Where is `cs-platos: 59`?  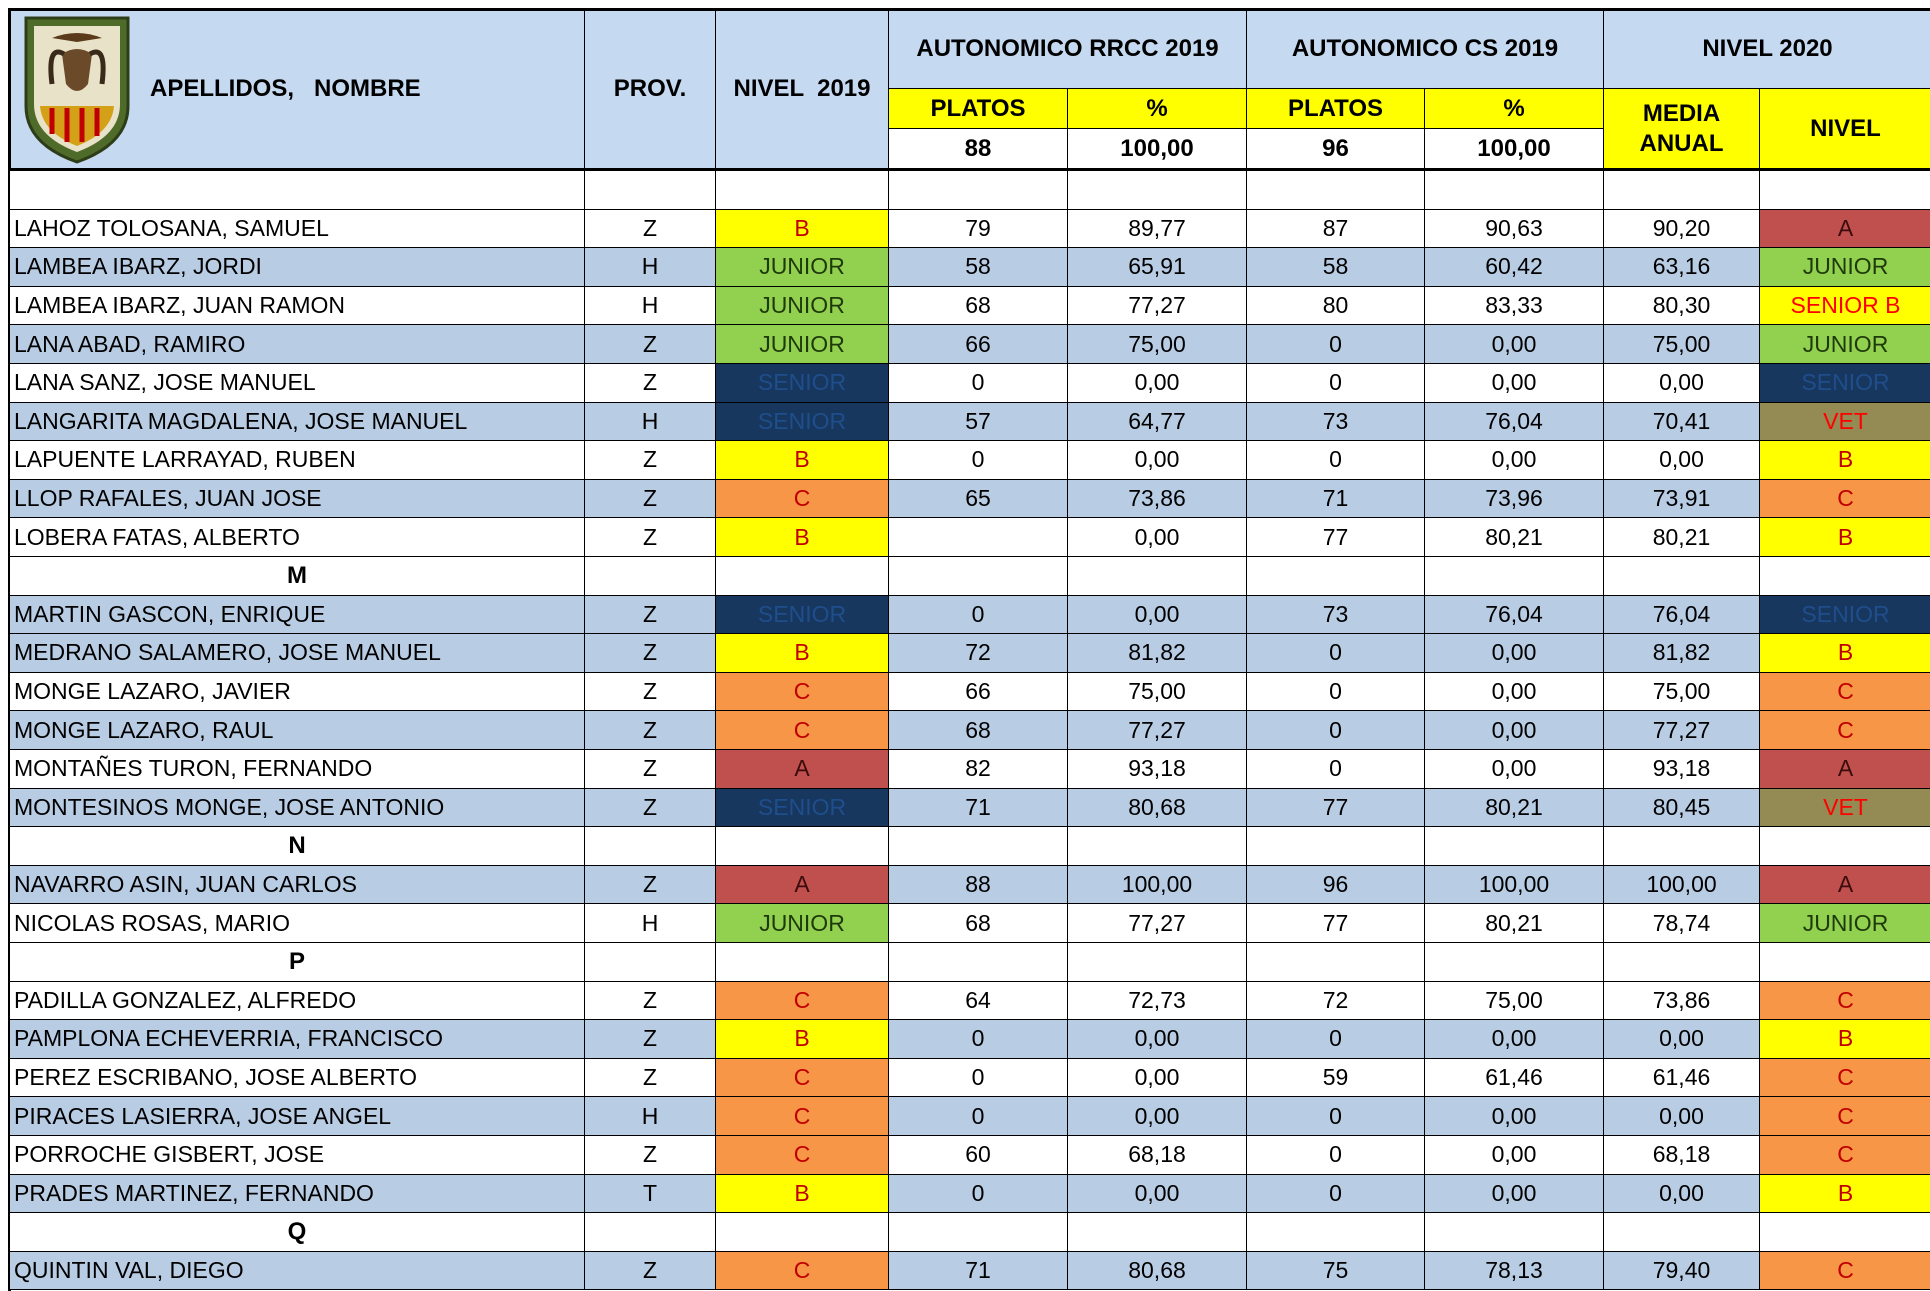
cs-platos: 59 is located at coordinates (1336, 1078).